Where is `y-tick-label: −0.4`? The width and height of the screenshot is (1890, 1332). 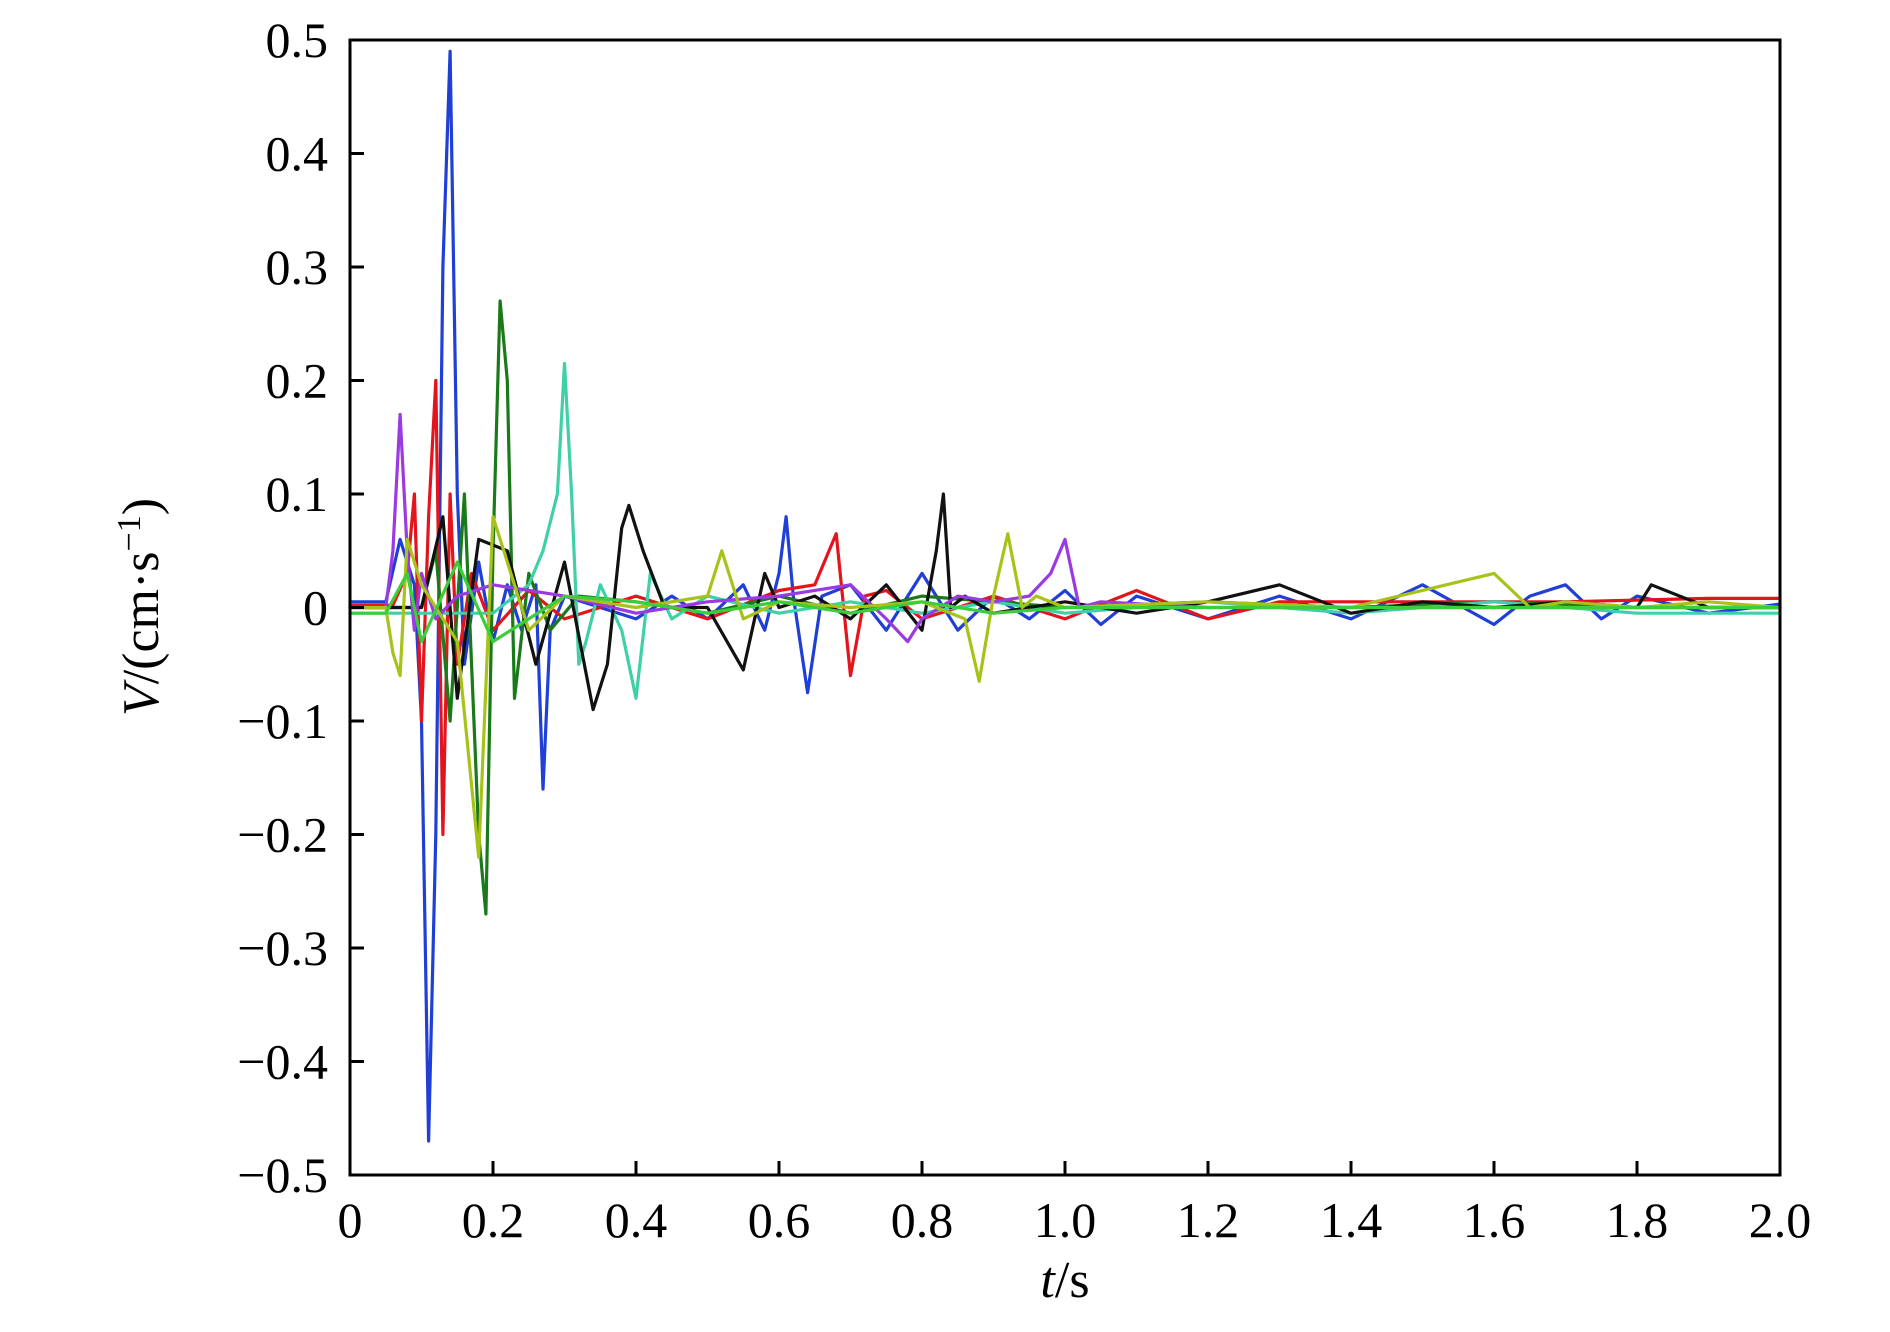
y-tick-label: −0.4 is located at coordinates (282, 1062).